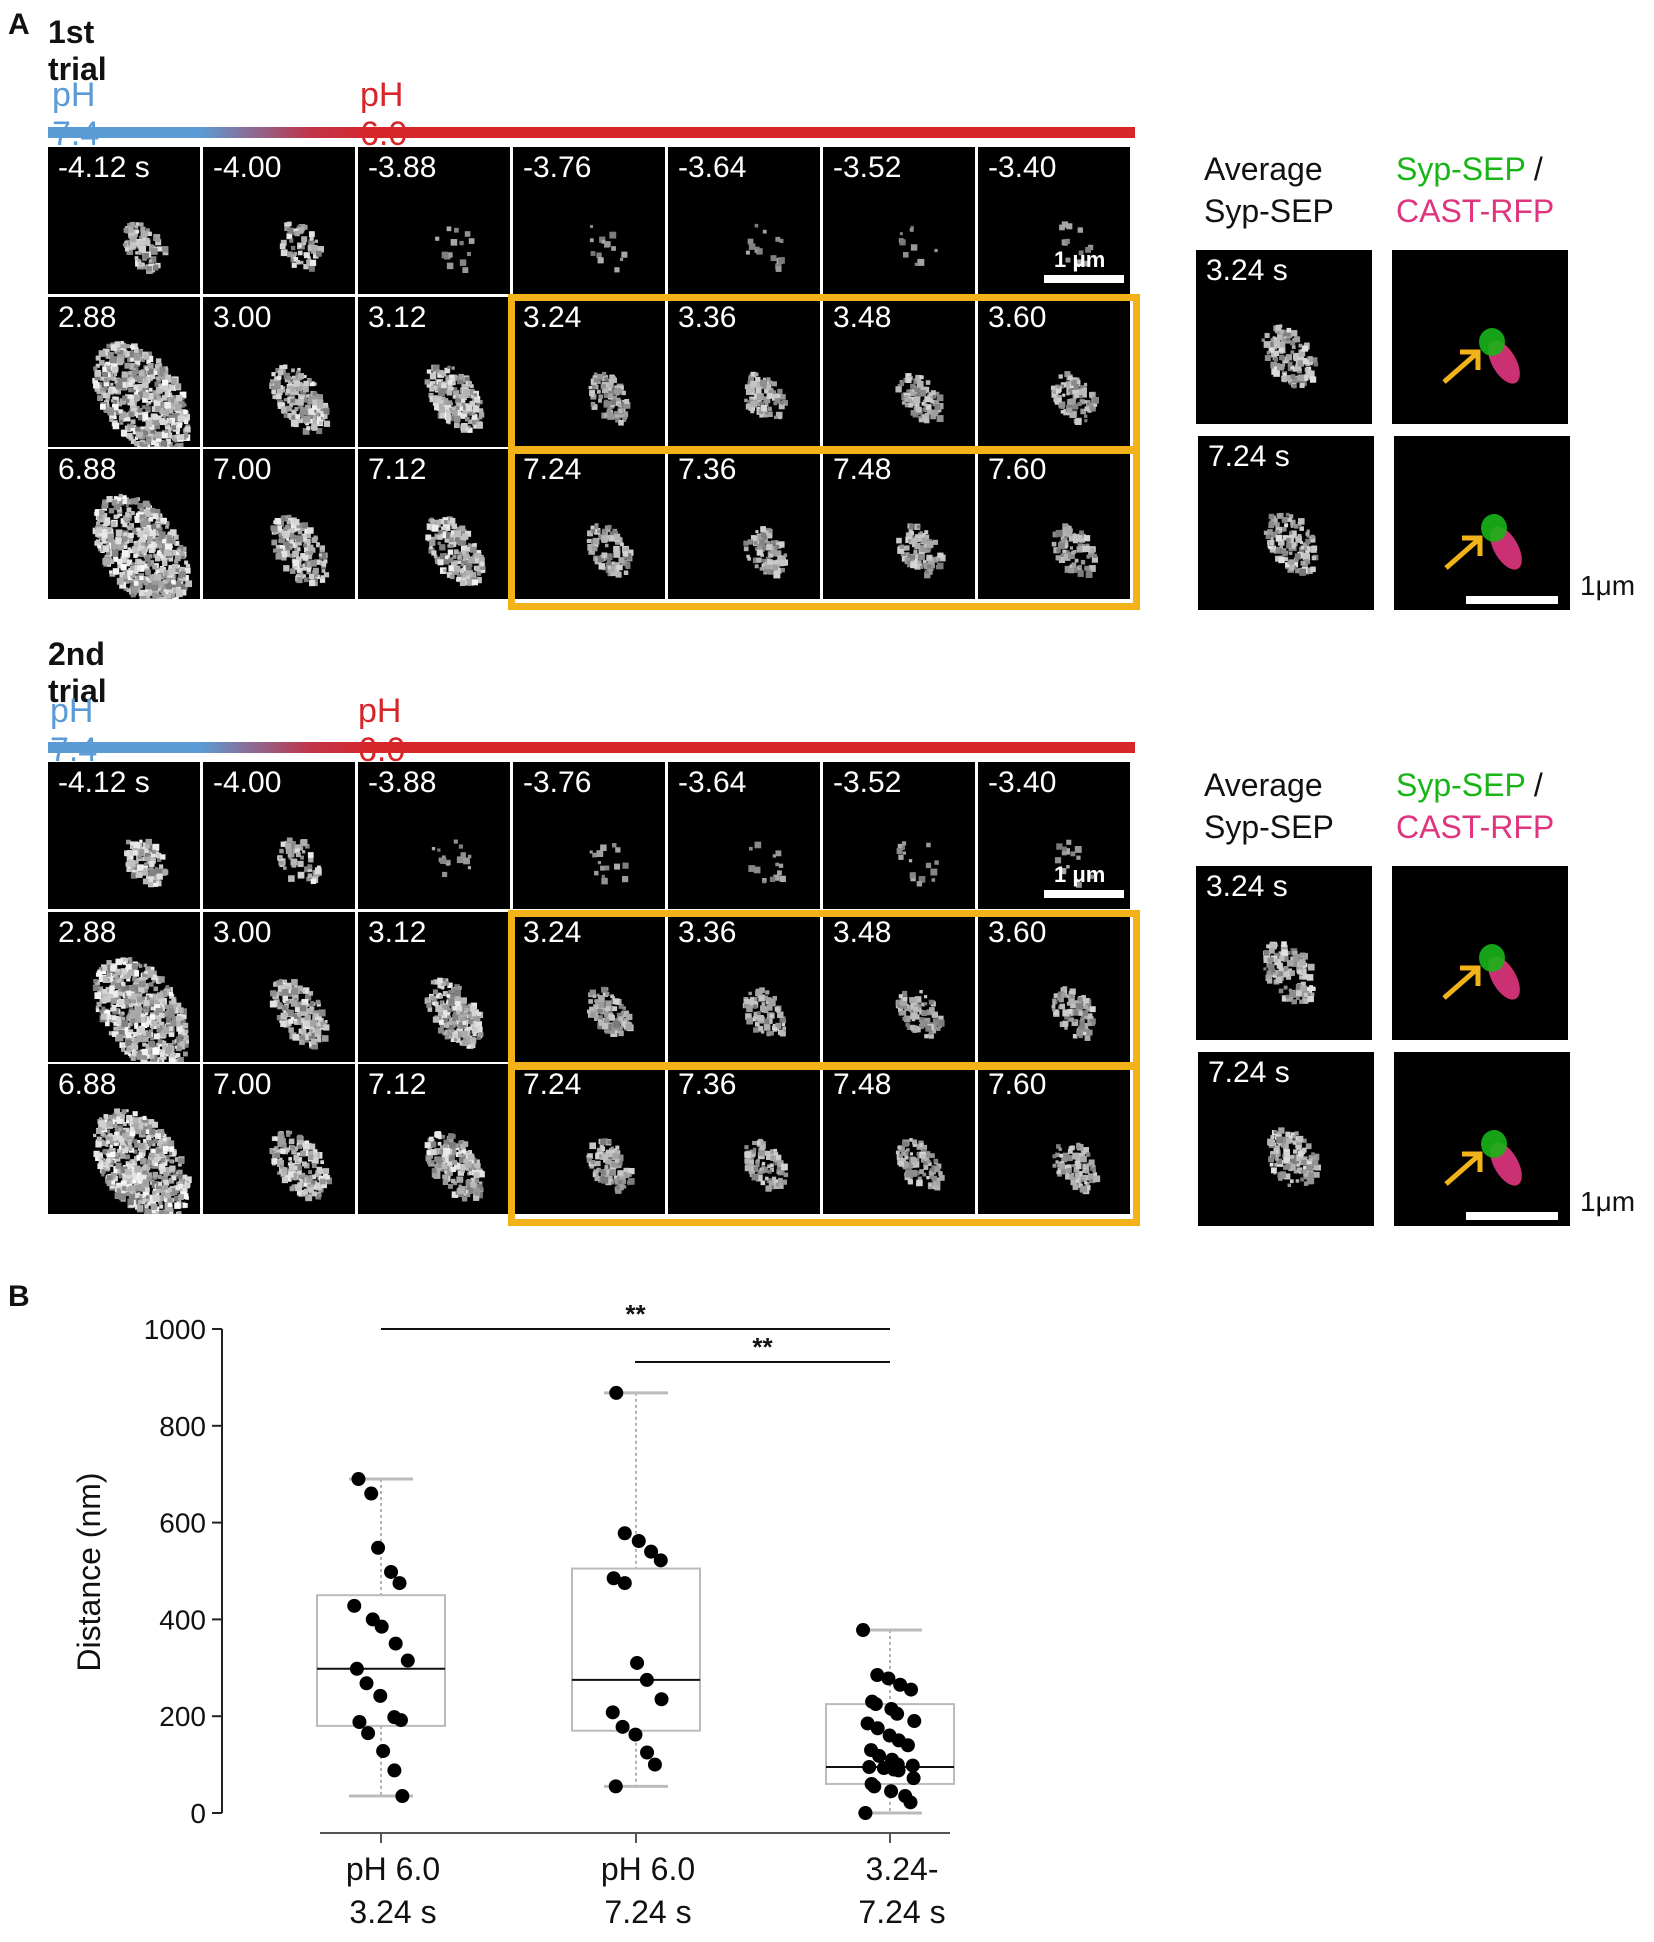  I want to click on image-frame: 3.24, so click(589, 372).